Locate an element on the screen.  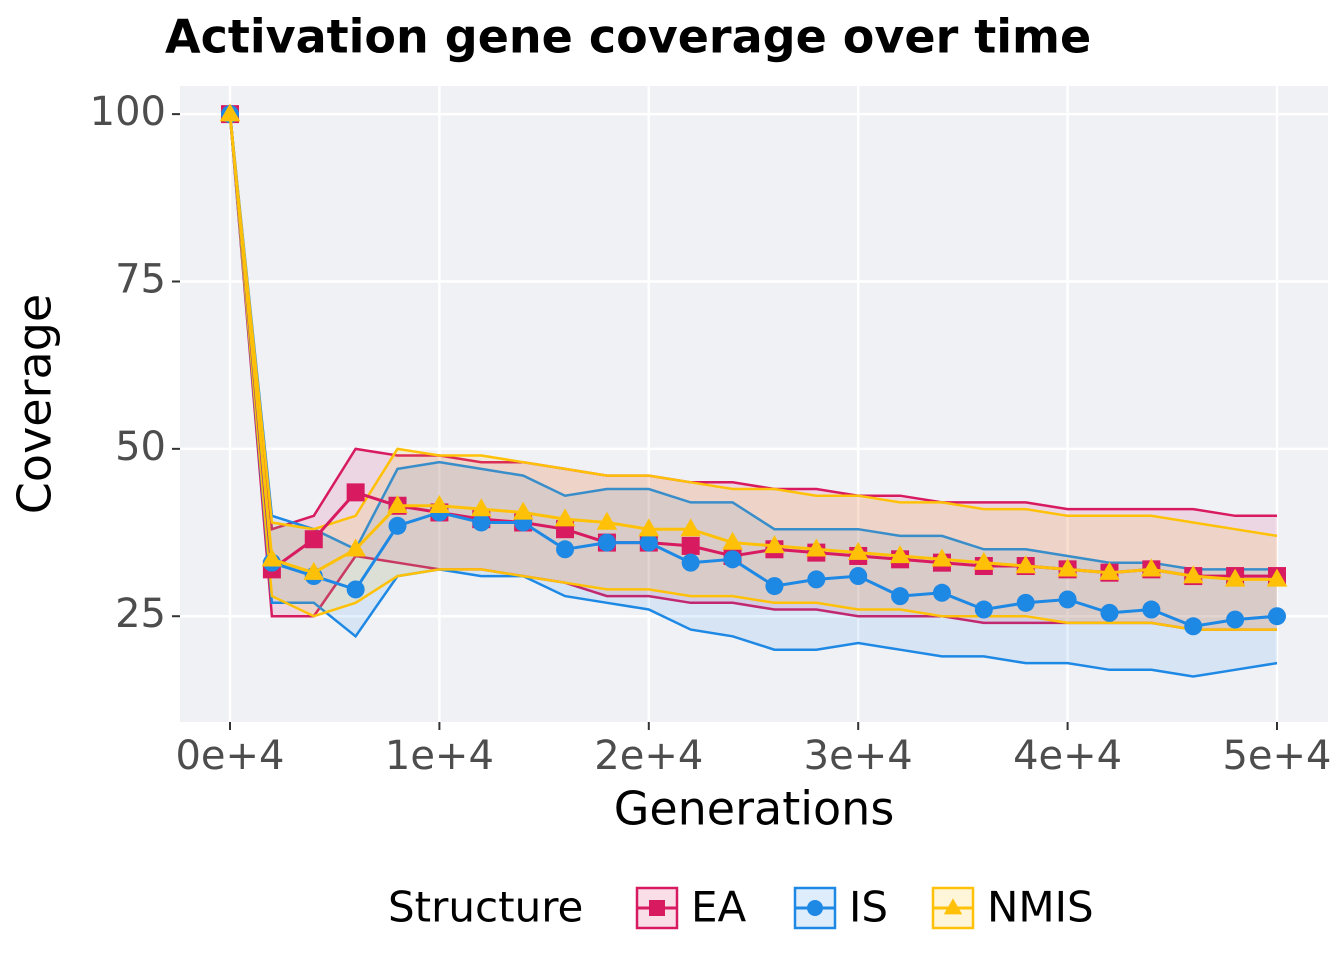
y-tick-label: 100 is located at coordinates (128, 112).